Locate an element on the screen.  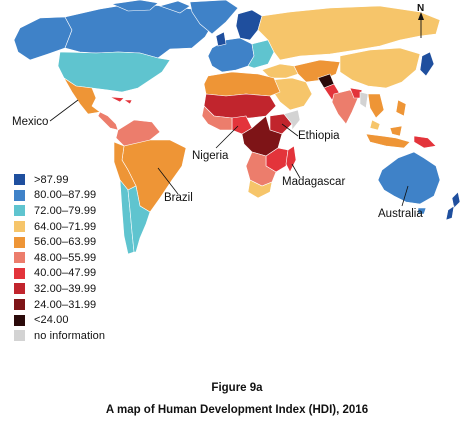
legend-label: 80.00–87.99 is located at coordinates (65, 195).